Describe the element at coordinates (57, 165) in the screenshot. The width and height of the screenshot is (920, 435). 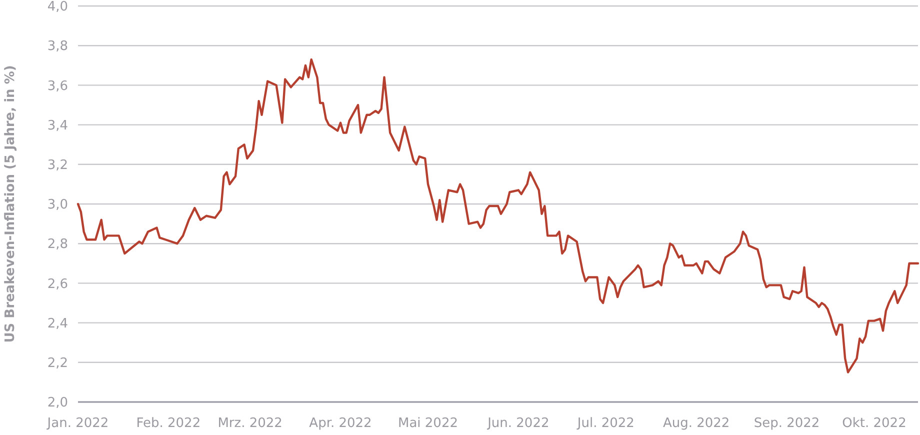
I see `y-tick-label: 3,2` at that location.